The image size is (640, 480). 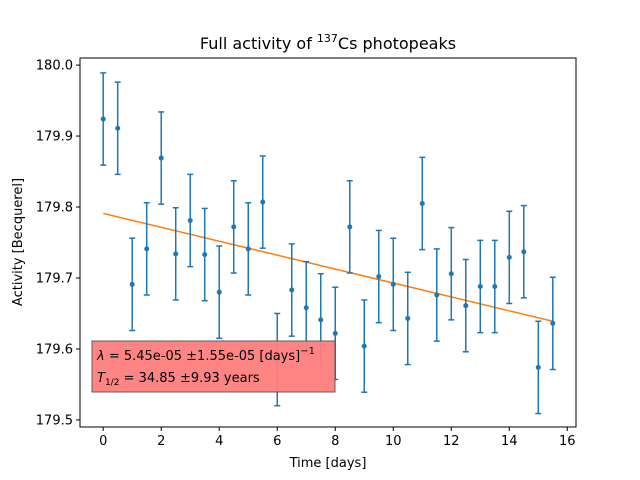 I want to click on x-tick-label: 4, so click(x=219, y=441).